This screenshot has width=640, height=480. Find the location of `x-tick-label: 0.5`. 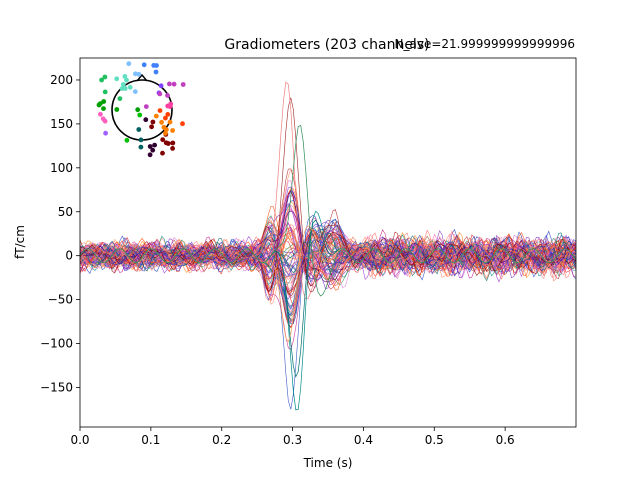

x-tick-label: 0.5 is located at coordinates (434, 440).